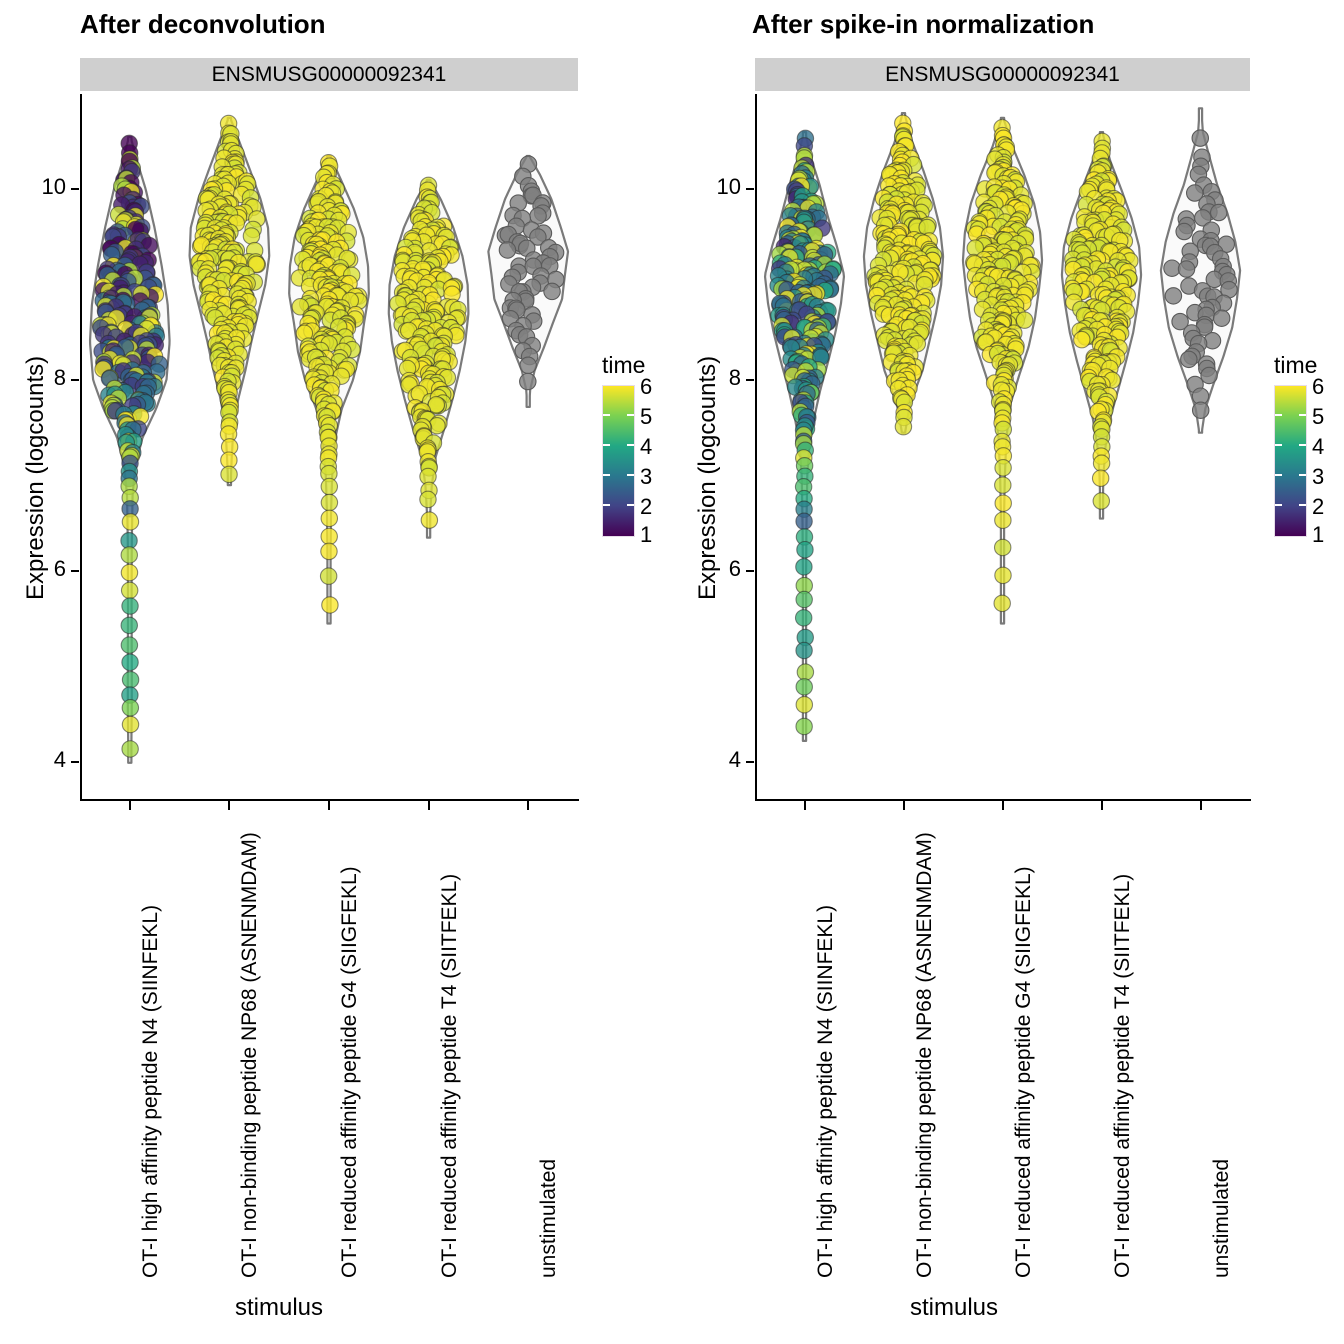 This screenshot has height=1344, width=1344. I want to click on y-axis-line, so click(756, 447).